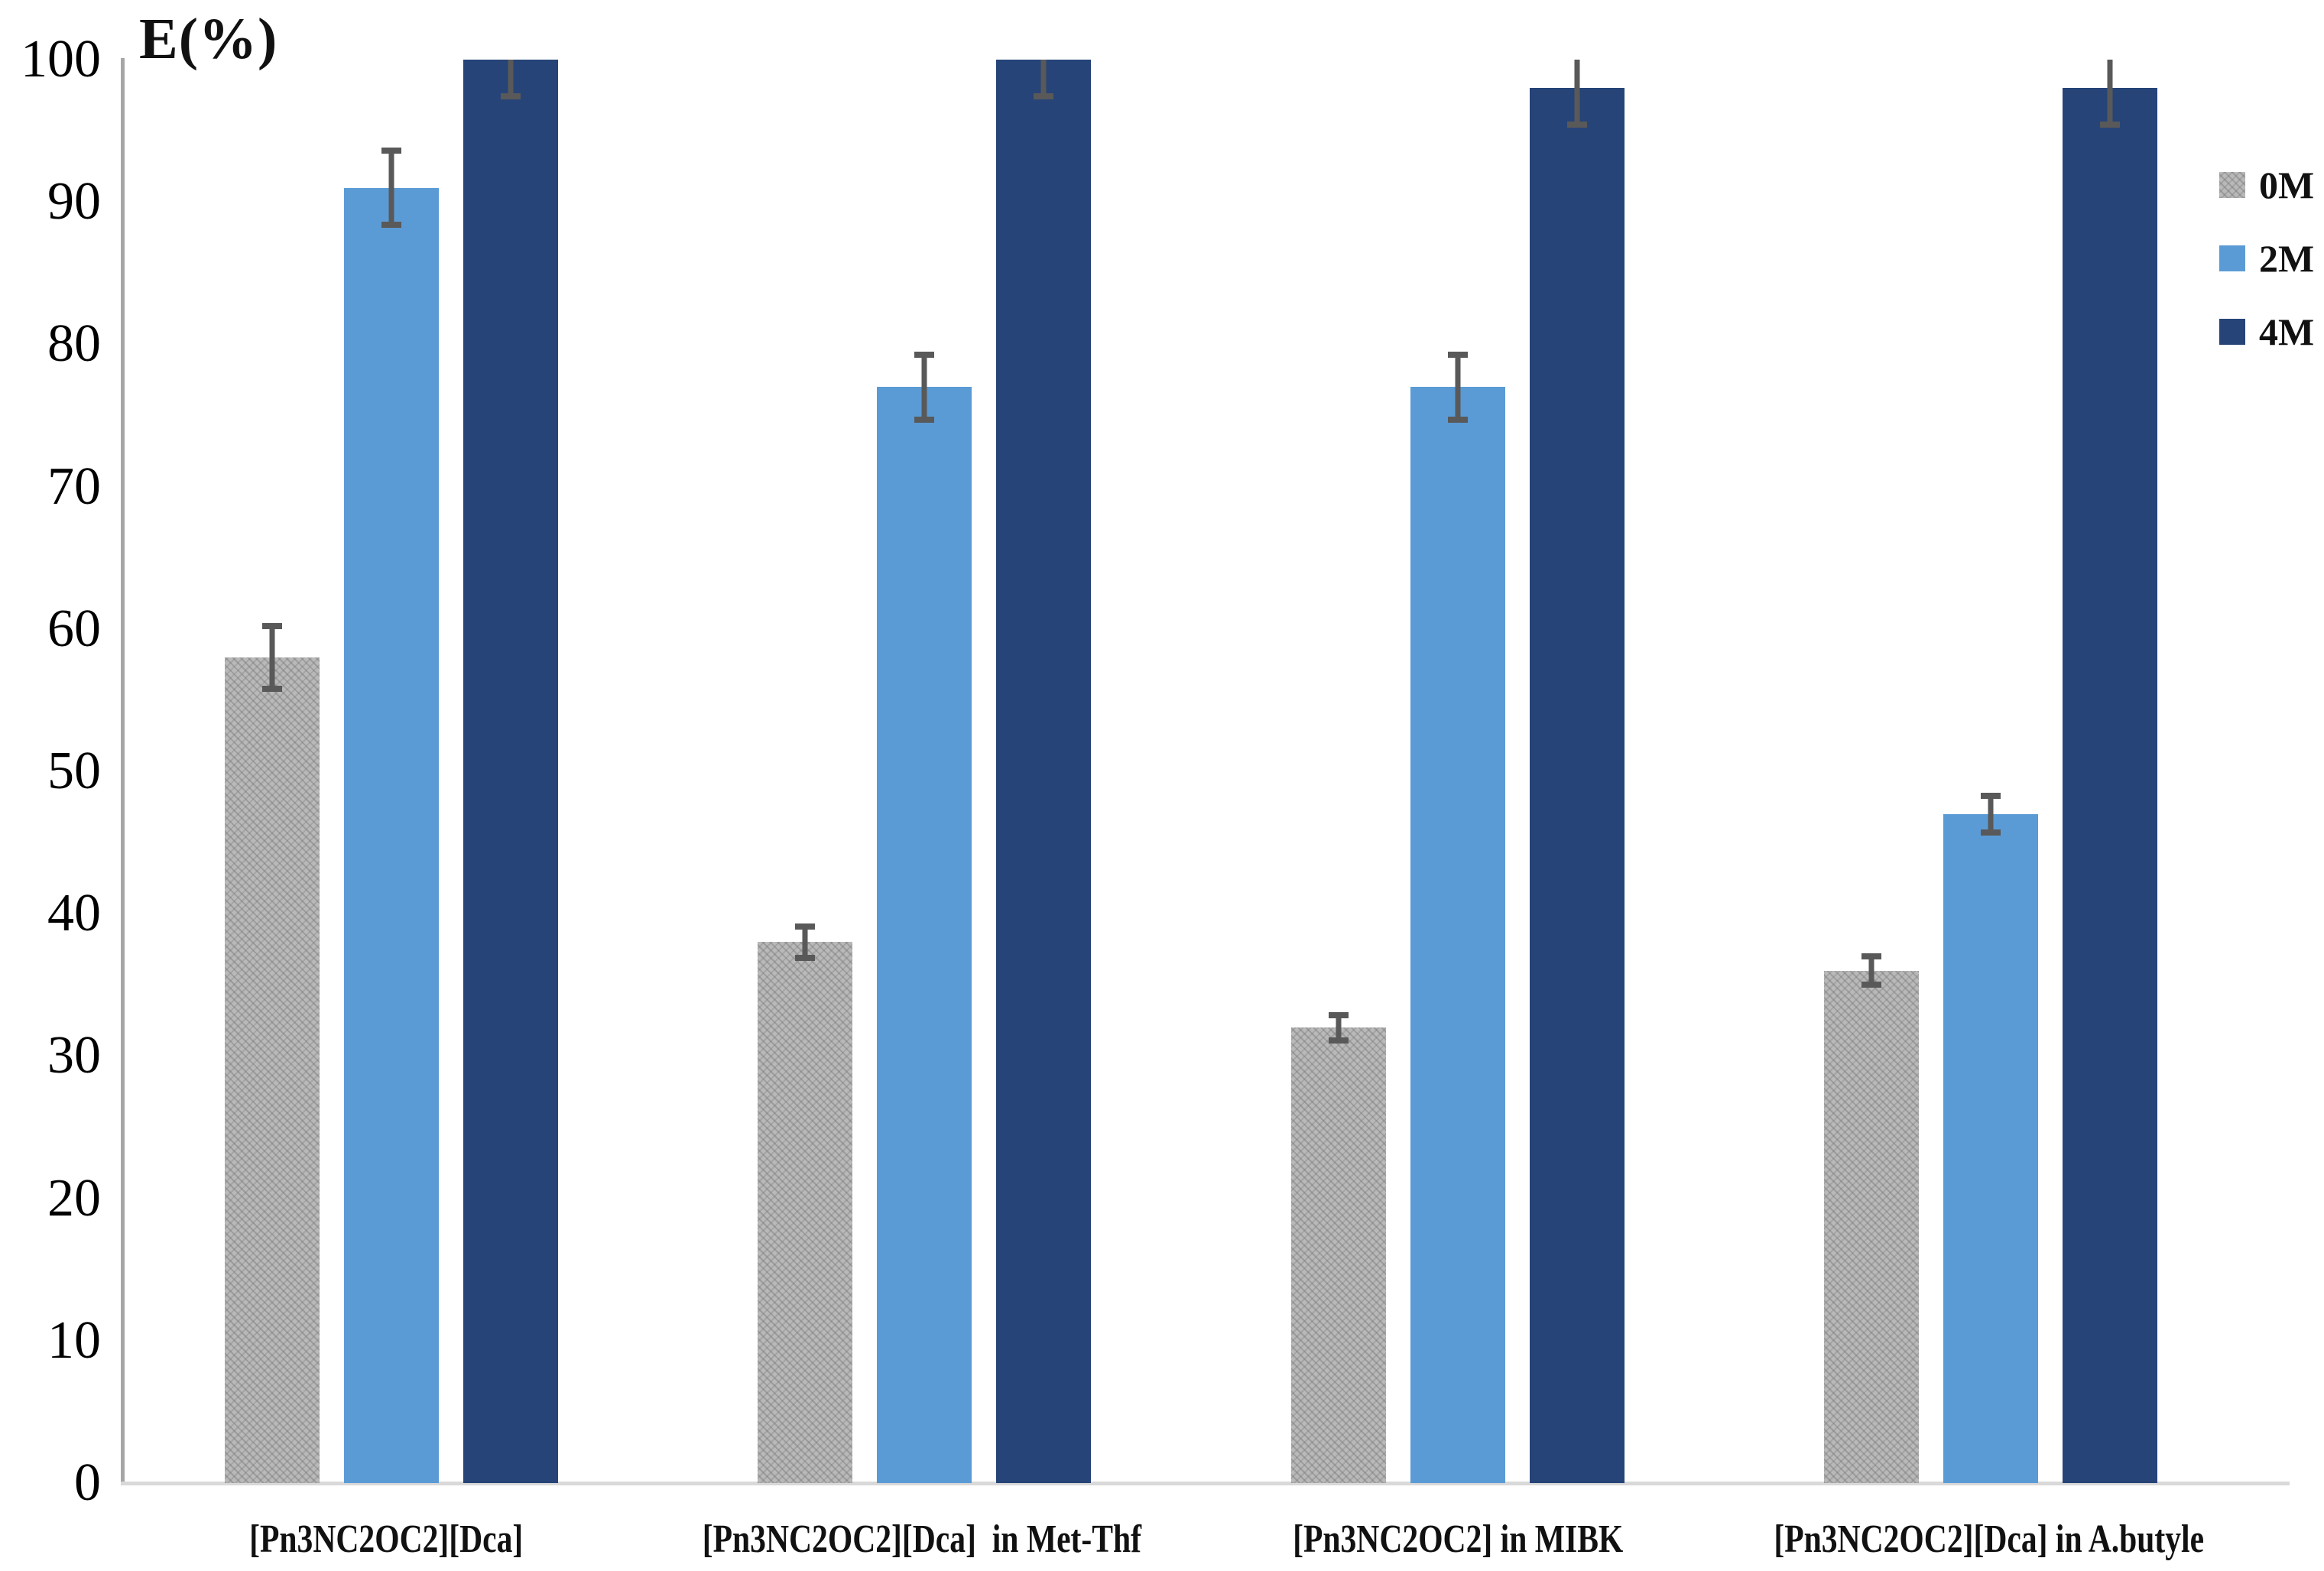 The width and height of the screenshot is (2324, 1571). Describe the element at coordinates (74, 1198) in the screenshot. I see `y-tick-label: 20` at that location.